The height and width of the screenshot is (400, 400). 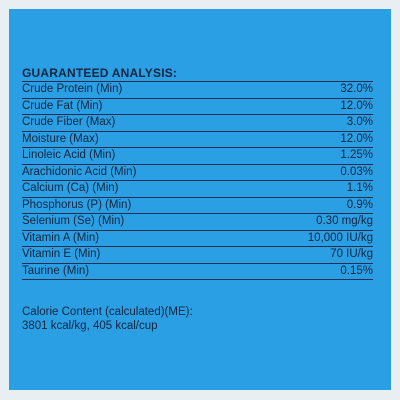 What do you see at coordinates (72, 89) in the screenshot?
I see `nutrient: Crude Protein (Min)` at bounding box center [72, 89].